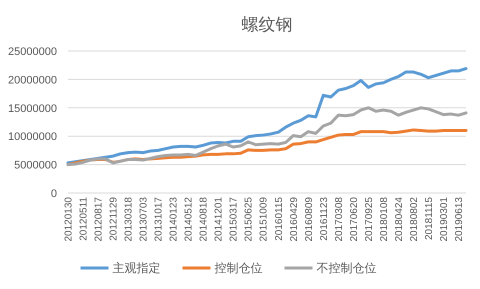  What do you see at coordinates (189, 219) in the screenshot?
I see `x-tick-label: 20140512` at bounding box center [189, 219].